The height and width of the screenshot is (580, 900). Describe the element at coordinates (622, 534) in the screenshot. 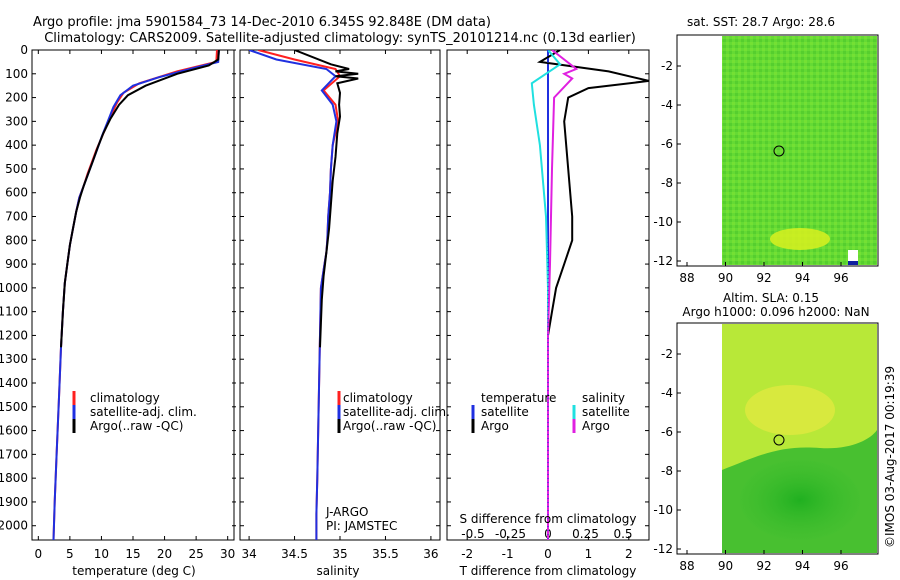

I see `diff-s-tick-label: 0.5` at that location.